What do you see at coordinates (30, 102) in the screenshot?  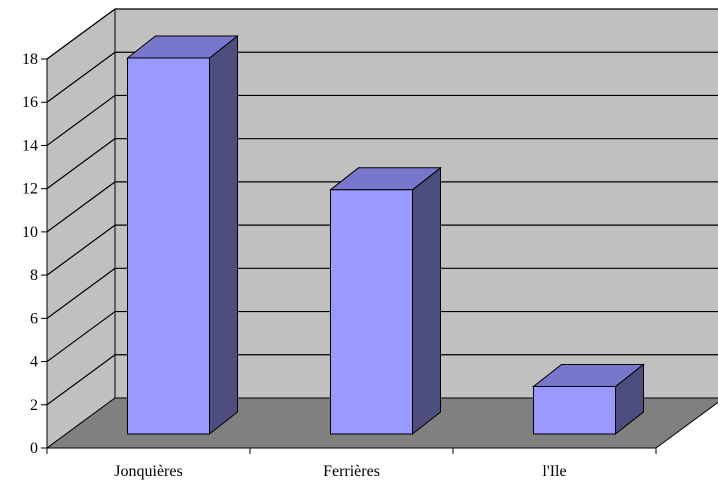 I see `y-tick-label: 16` at bounding box center [30, 102].